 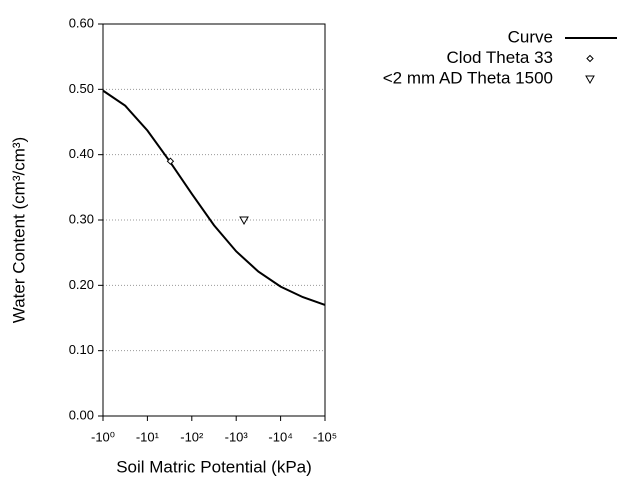 I want to click on x-tick-label: -10⁰, so click(x=103, y=436).